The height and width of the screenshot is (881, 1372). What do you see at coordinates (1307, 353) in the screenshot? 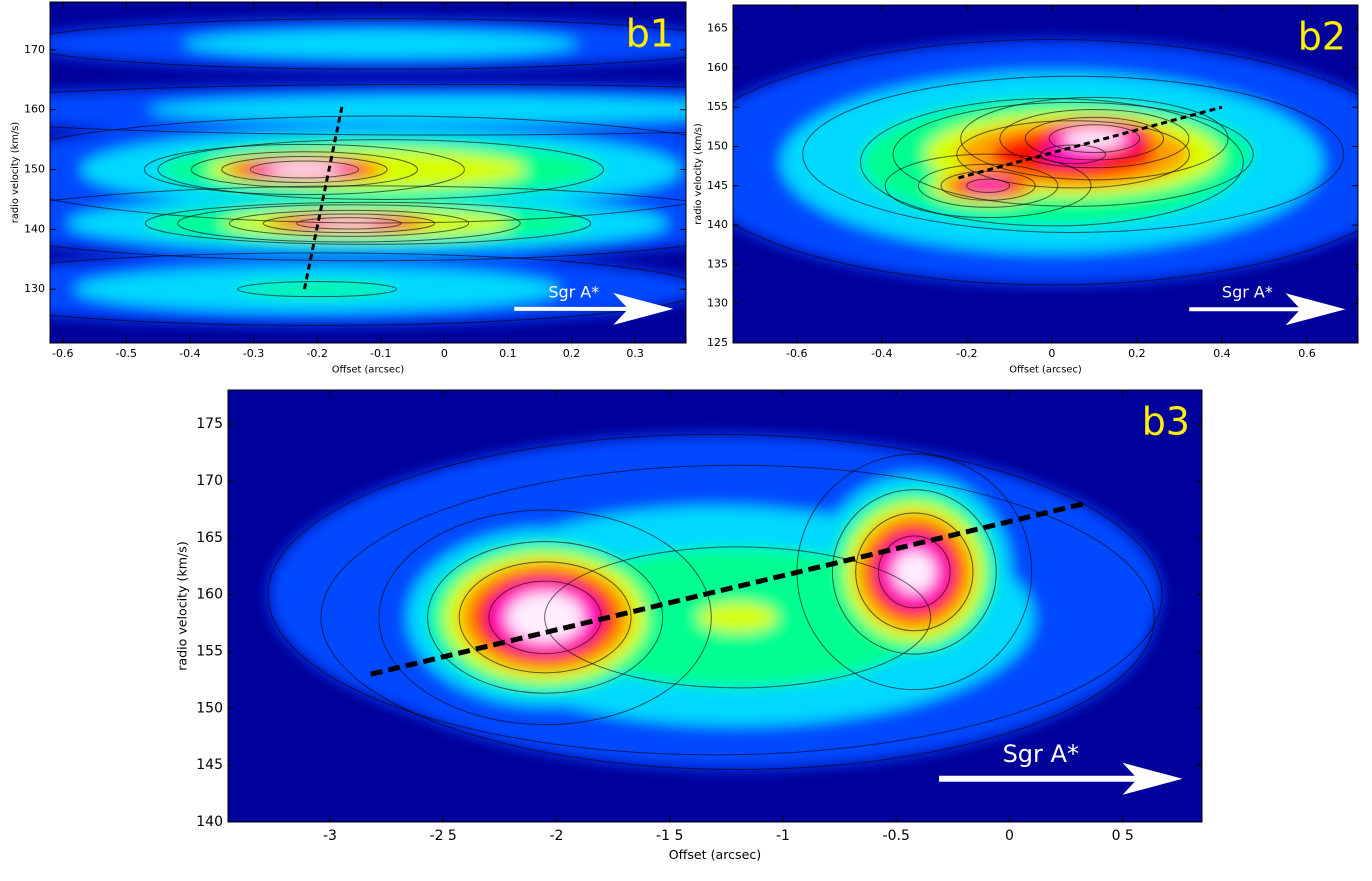
I see `x-tick-label: 0.6` at bounding box center [1307, 353].